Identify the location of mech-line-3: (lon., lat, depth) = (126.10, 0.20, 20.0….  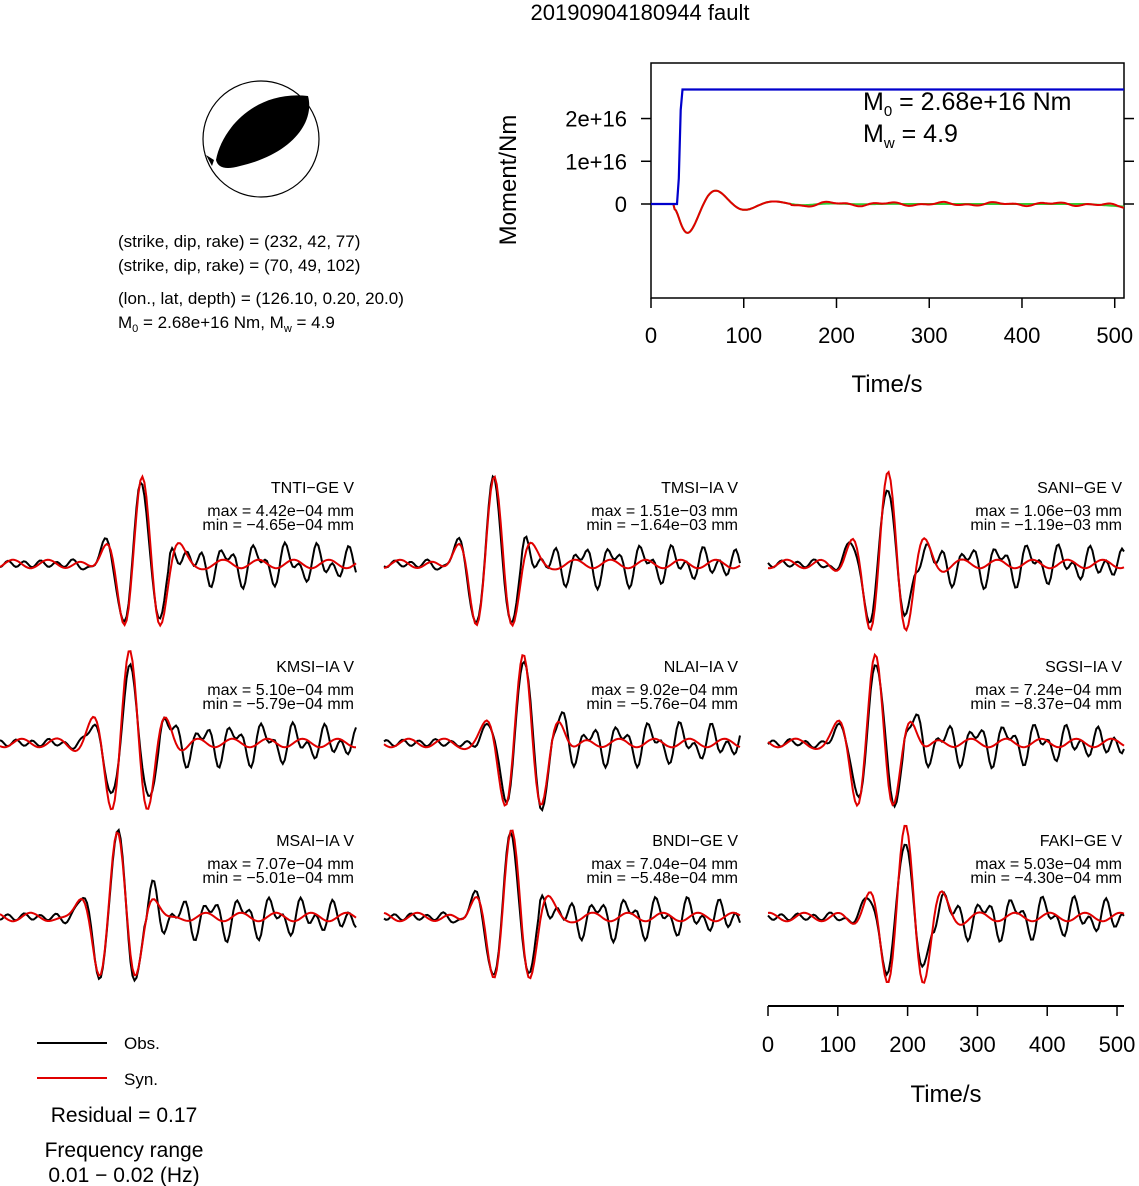
(261, 298).